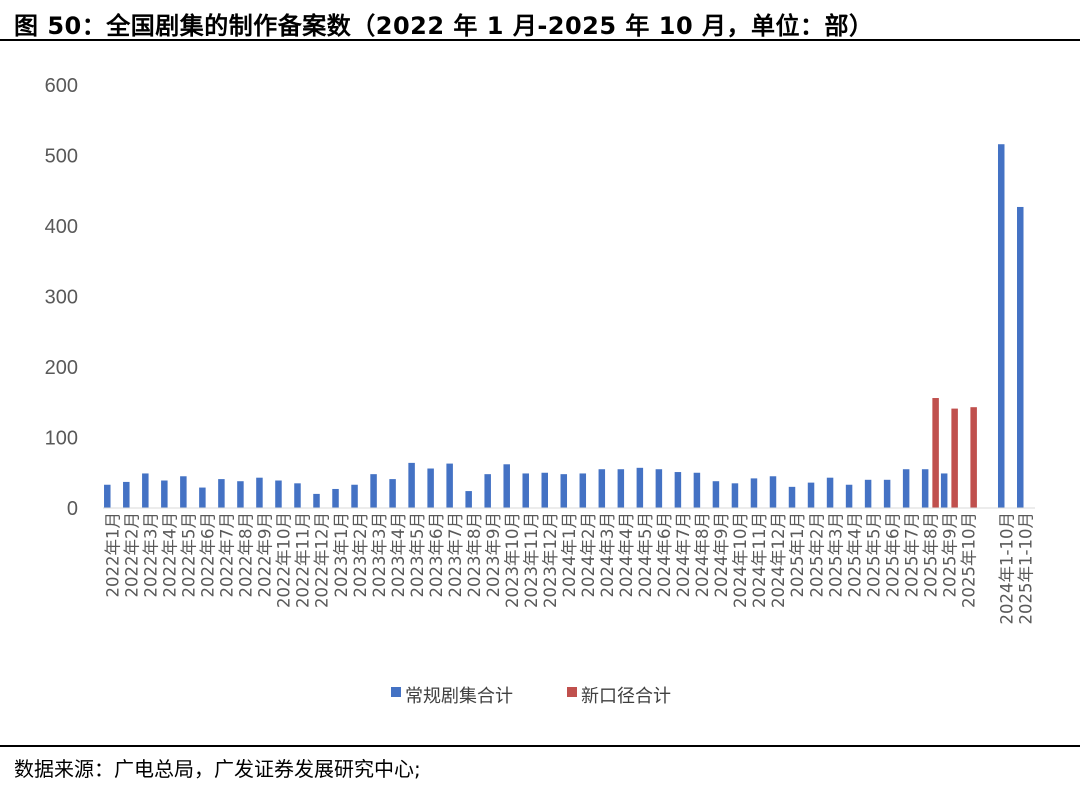 The width and height of the screenshot is (1080, 793). What do you see at coordinates (341, 555) in the screenshot?
I see `x-tick-label: 2023年1月` at bounding box center [341, 555].